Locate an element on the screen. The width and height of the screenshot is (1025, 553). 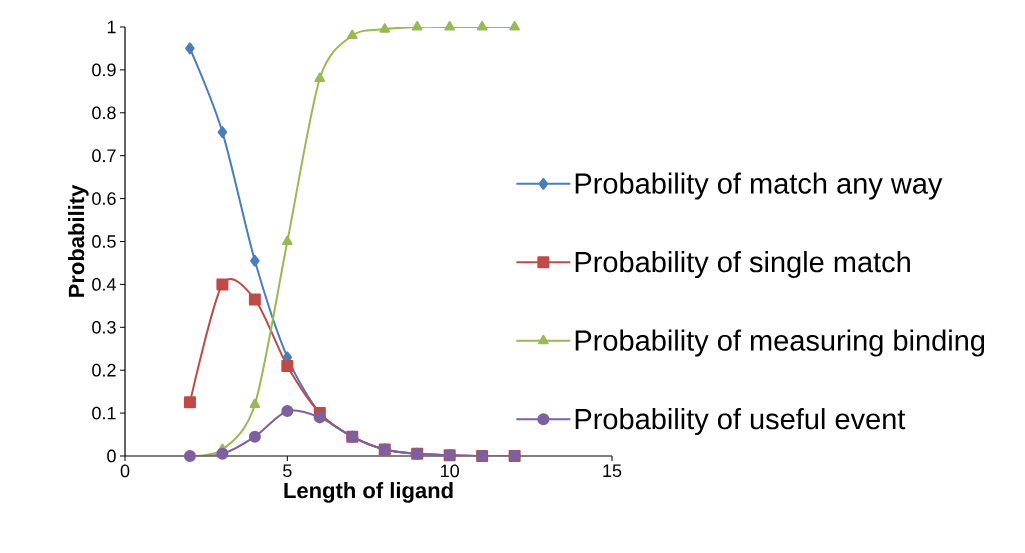
y-tick-label: 0.7 is located at coordinates (104, 156).